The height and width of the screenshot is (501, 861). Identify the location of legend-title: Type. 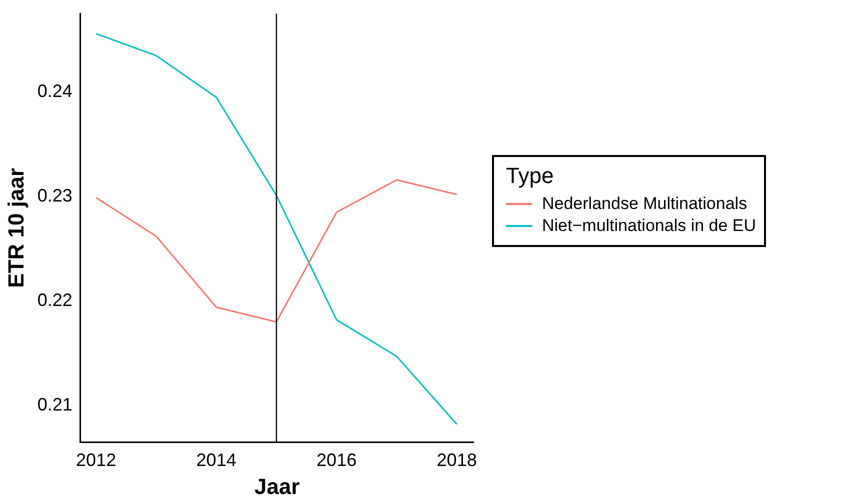
(530, 176).